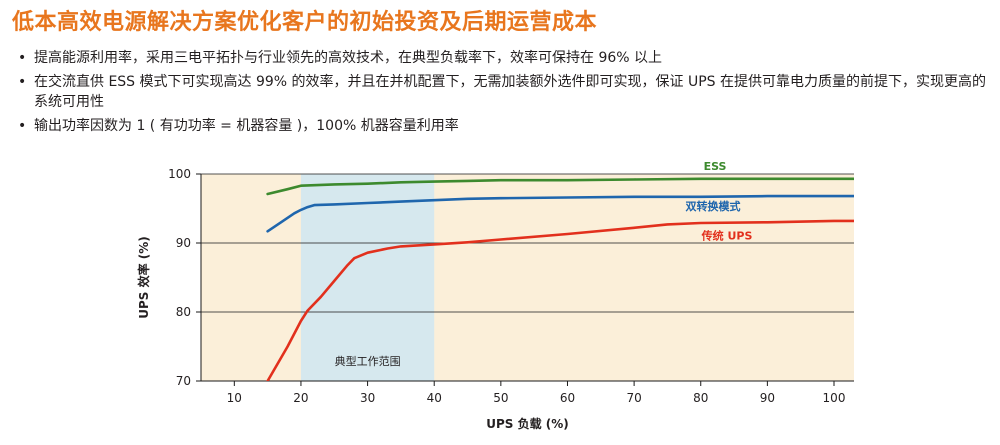  Describe the element at coordinates (633, 398) in the screenshot. I see `x-tick-label-70: 70` at that location.